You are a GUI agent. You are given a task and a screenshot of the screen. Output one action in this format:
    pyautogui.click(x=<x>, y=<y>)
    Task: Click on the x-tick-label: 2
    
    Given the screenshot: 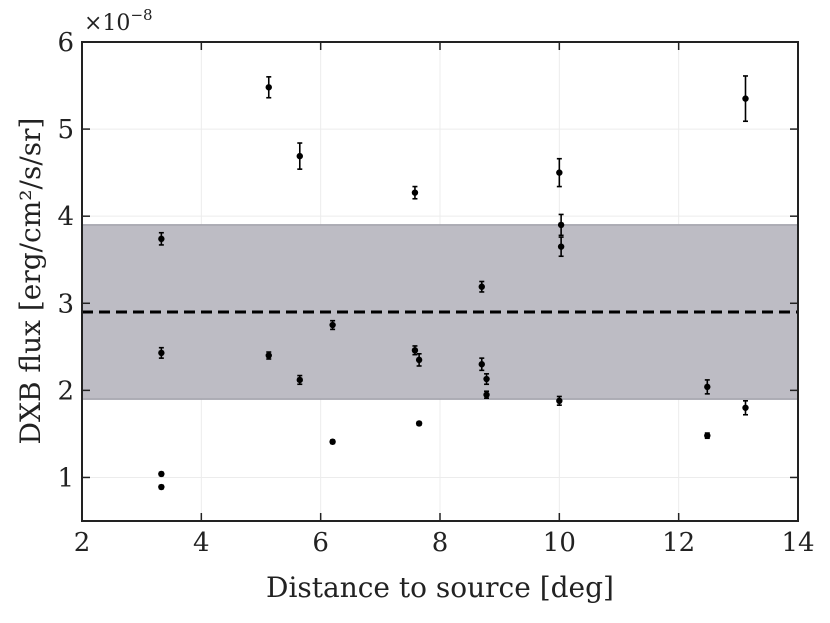 What is the action you would take?
    pyautogui.click(x=82, y=543)
    